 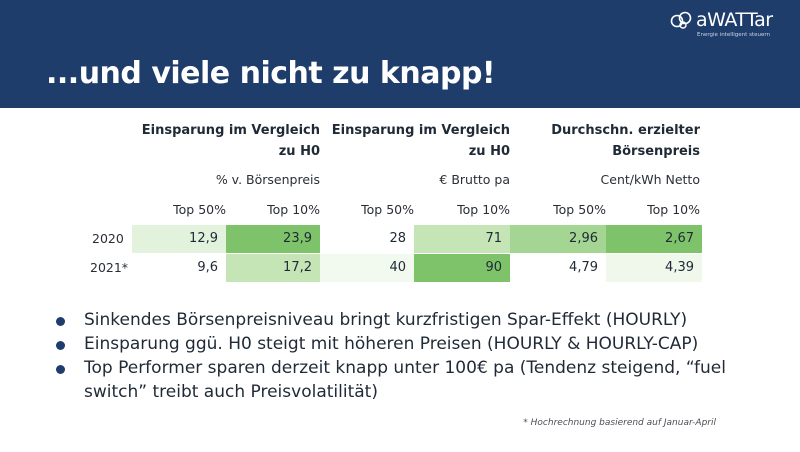 I want to click on table-cell: 4,39, so click(x=654, y=268).